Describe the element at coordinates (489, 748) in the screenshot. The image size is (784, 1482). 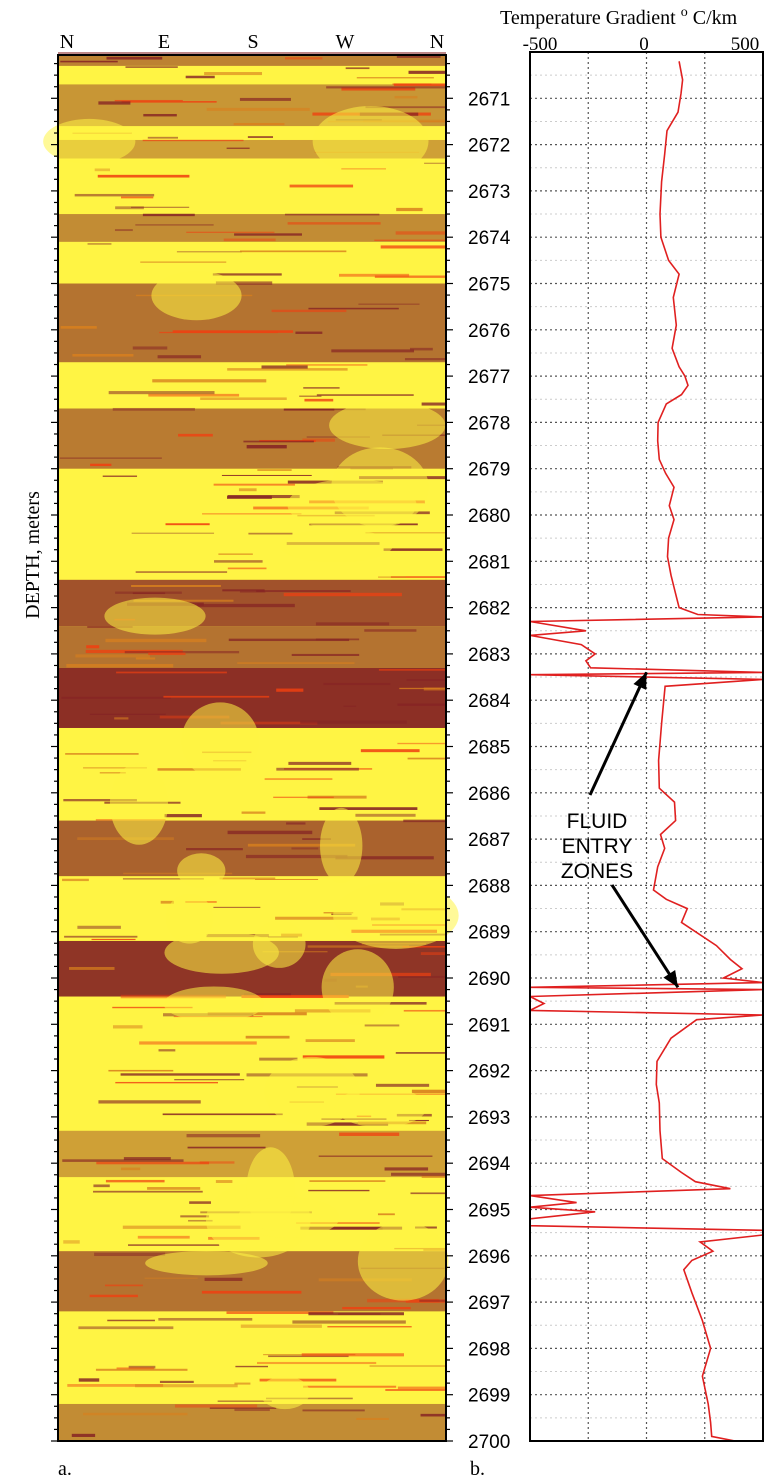
I see `depth-label-2685: 2685` at that location.